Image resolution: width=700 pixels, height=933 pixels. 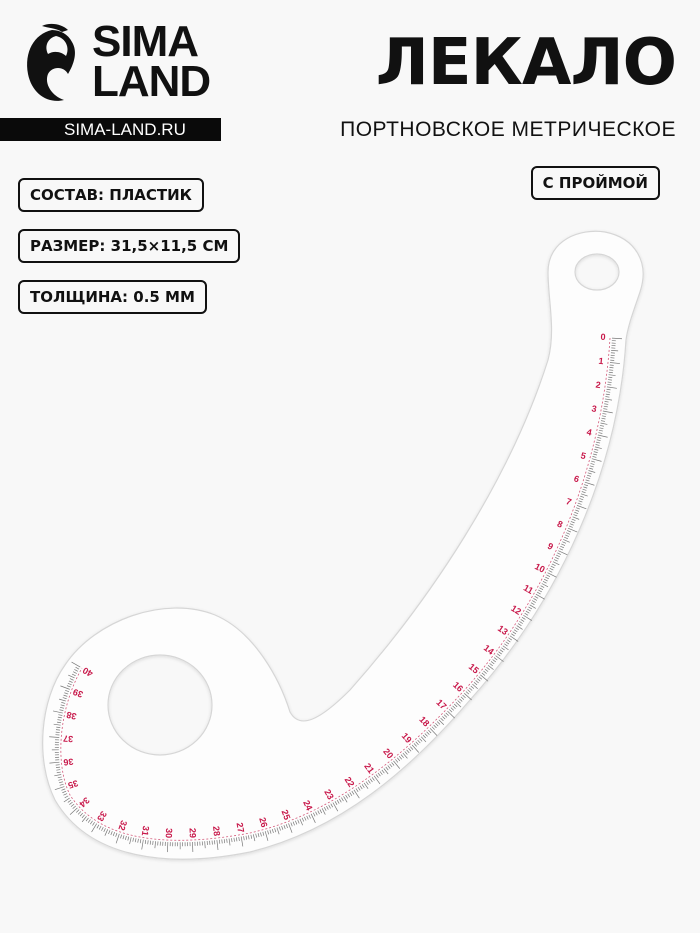 What do you see at coordinates (68, 738) in the screenshot?
I see `scale-label: 37` at bounding box center [68, 738].